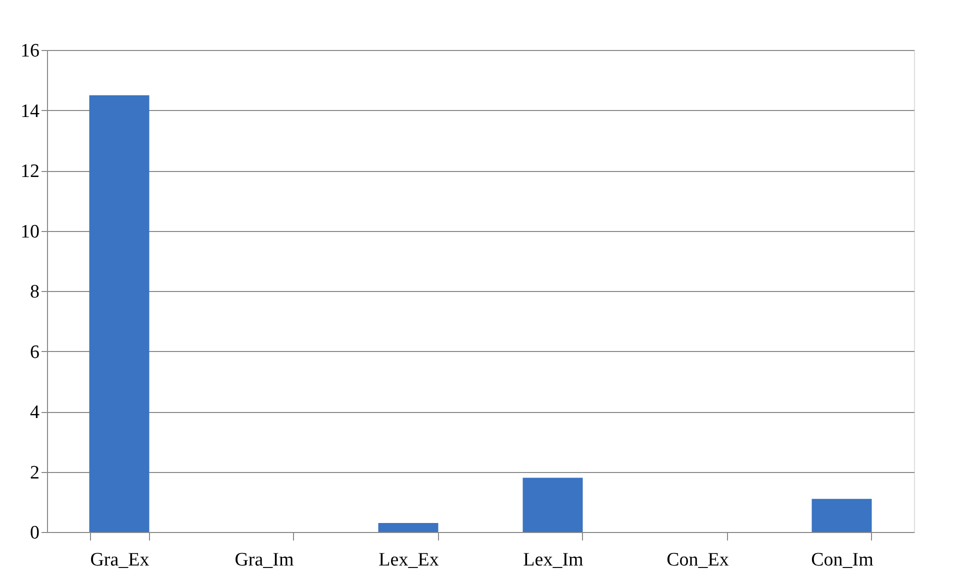 The height and width of the screenshot is (583, 959). What do you see at coordinates (264, 560) in the screenshot?
I see `x-tick-label: Gra_Im` at bounding box center [264, 560].